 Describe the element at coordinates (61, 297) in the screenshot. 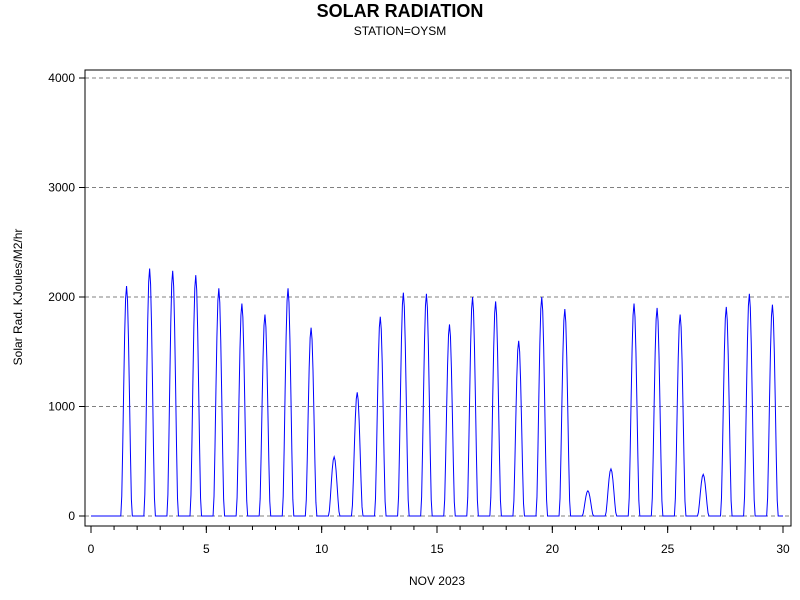

I see `y-tick-label: 2000` at that location.